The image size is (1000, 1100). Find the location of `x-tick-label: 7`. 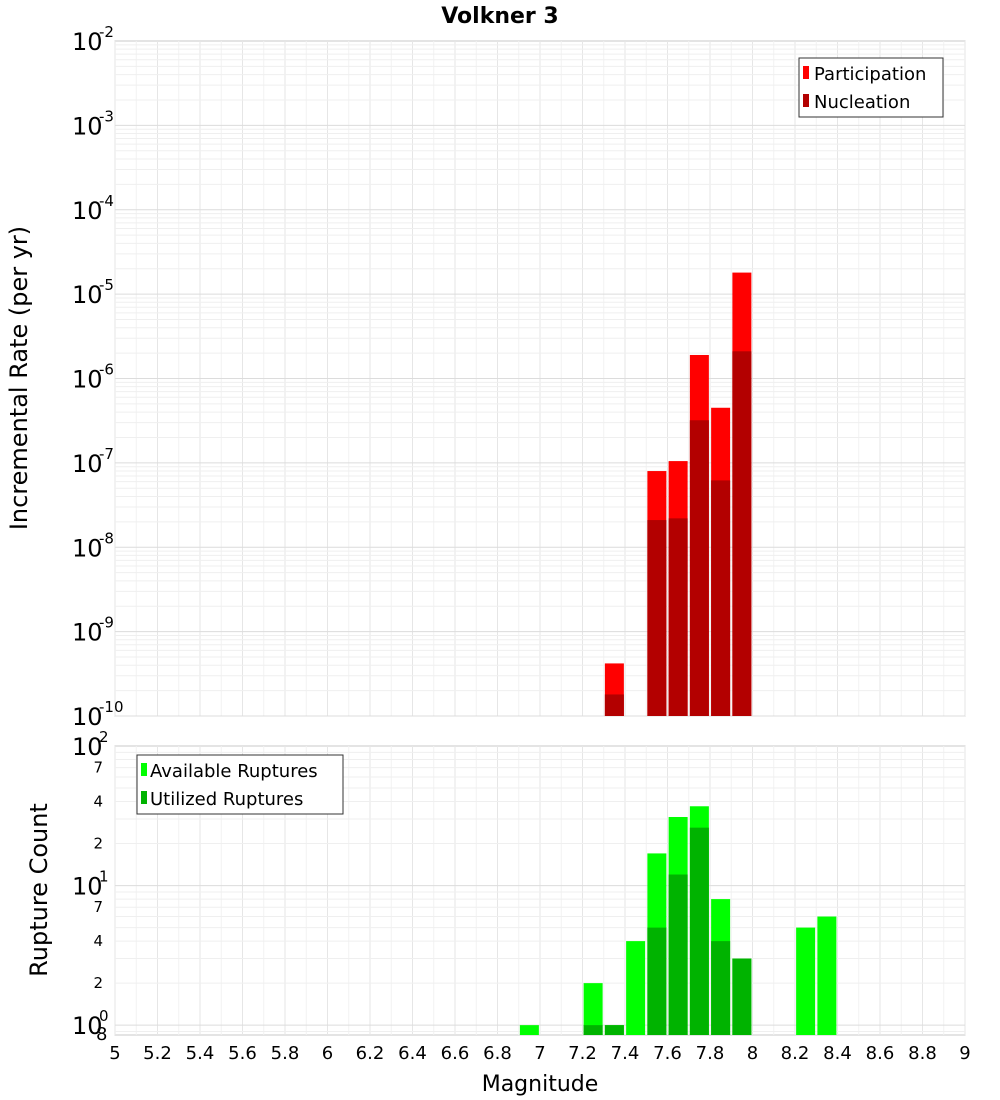

x-tick-label: 7 is located at coordinates (539, 1053).